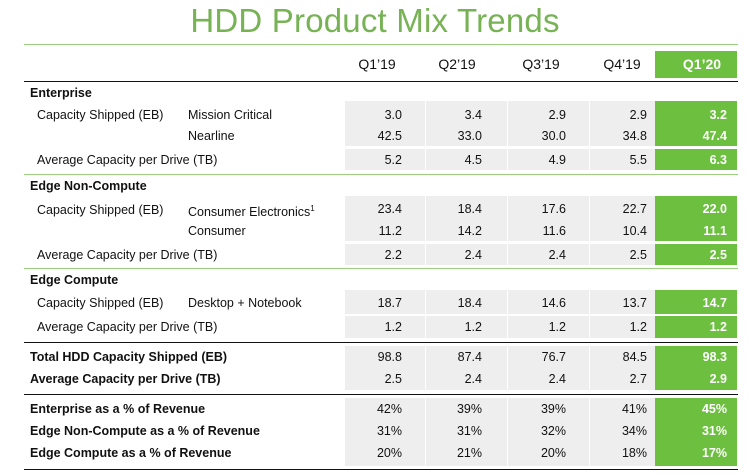 The image size is (750, 475). Describe the element at coordinates (715, 231) in the screenshot. I see `highlight-value: 11.1` at that location.